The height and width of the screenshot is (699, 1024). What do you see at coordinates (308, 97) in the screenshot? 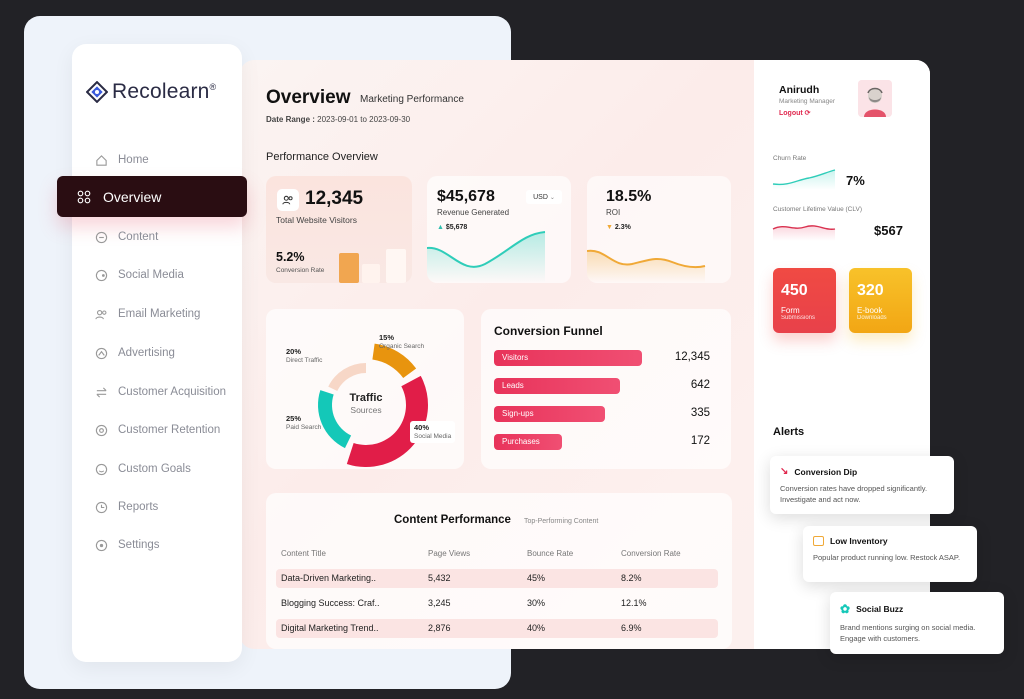
I see `page-title: Overview` at bounding box center [308, 97].